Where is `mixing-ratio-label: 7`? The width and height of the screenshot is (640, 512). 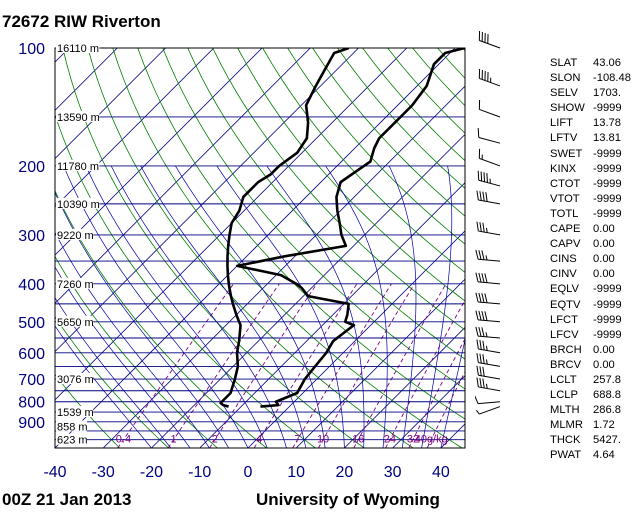
mixing-ratio-label: 7 is located at coordinates (297, 440).